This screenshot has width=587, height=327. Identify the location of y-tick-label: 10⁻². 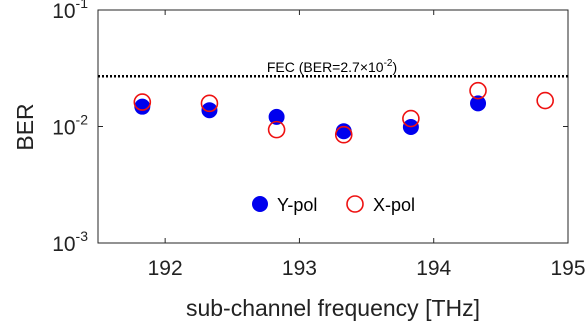
(70, 126).